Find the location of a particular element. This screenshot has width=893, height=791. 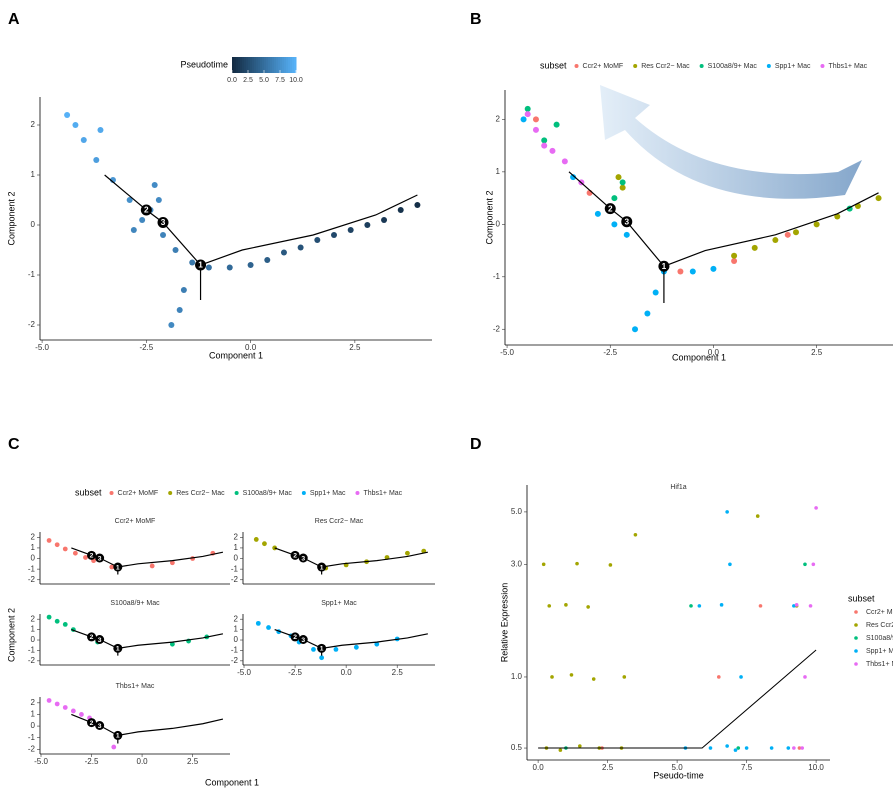

y-tick-label: 1.0 is located at coordinates (517, 676).